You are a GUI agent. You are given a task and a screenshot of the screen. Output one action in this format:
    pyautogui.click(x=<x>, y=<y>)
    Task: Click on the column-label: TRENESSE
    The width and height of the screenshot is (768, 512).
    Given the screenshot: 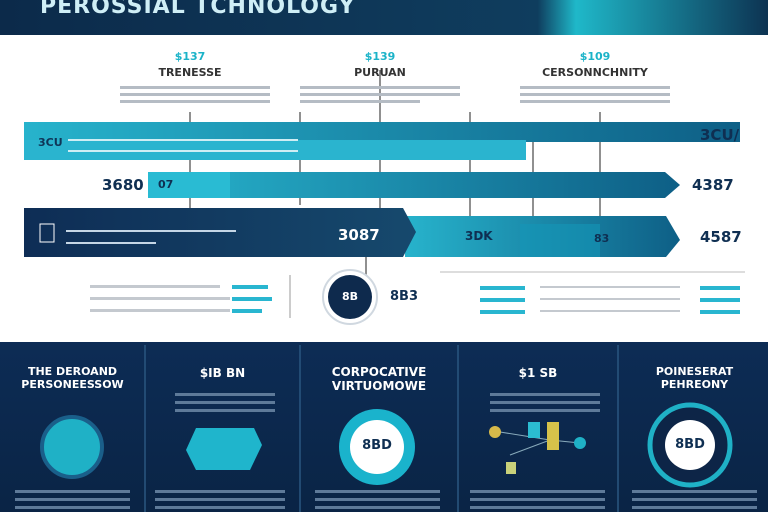 What is the action you would take?
    pyautogui.click(x=190, y=72)
    